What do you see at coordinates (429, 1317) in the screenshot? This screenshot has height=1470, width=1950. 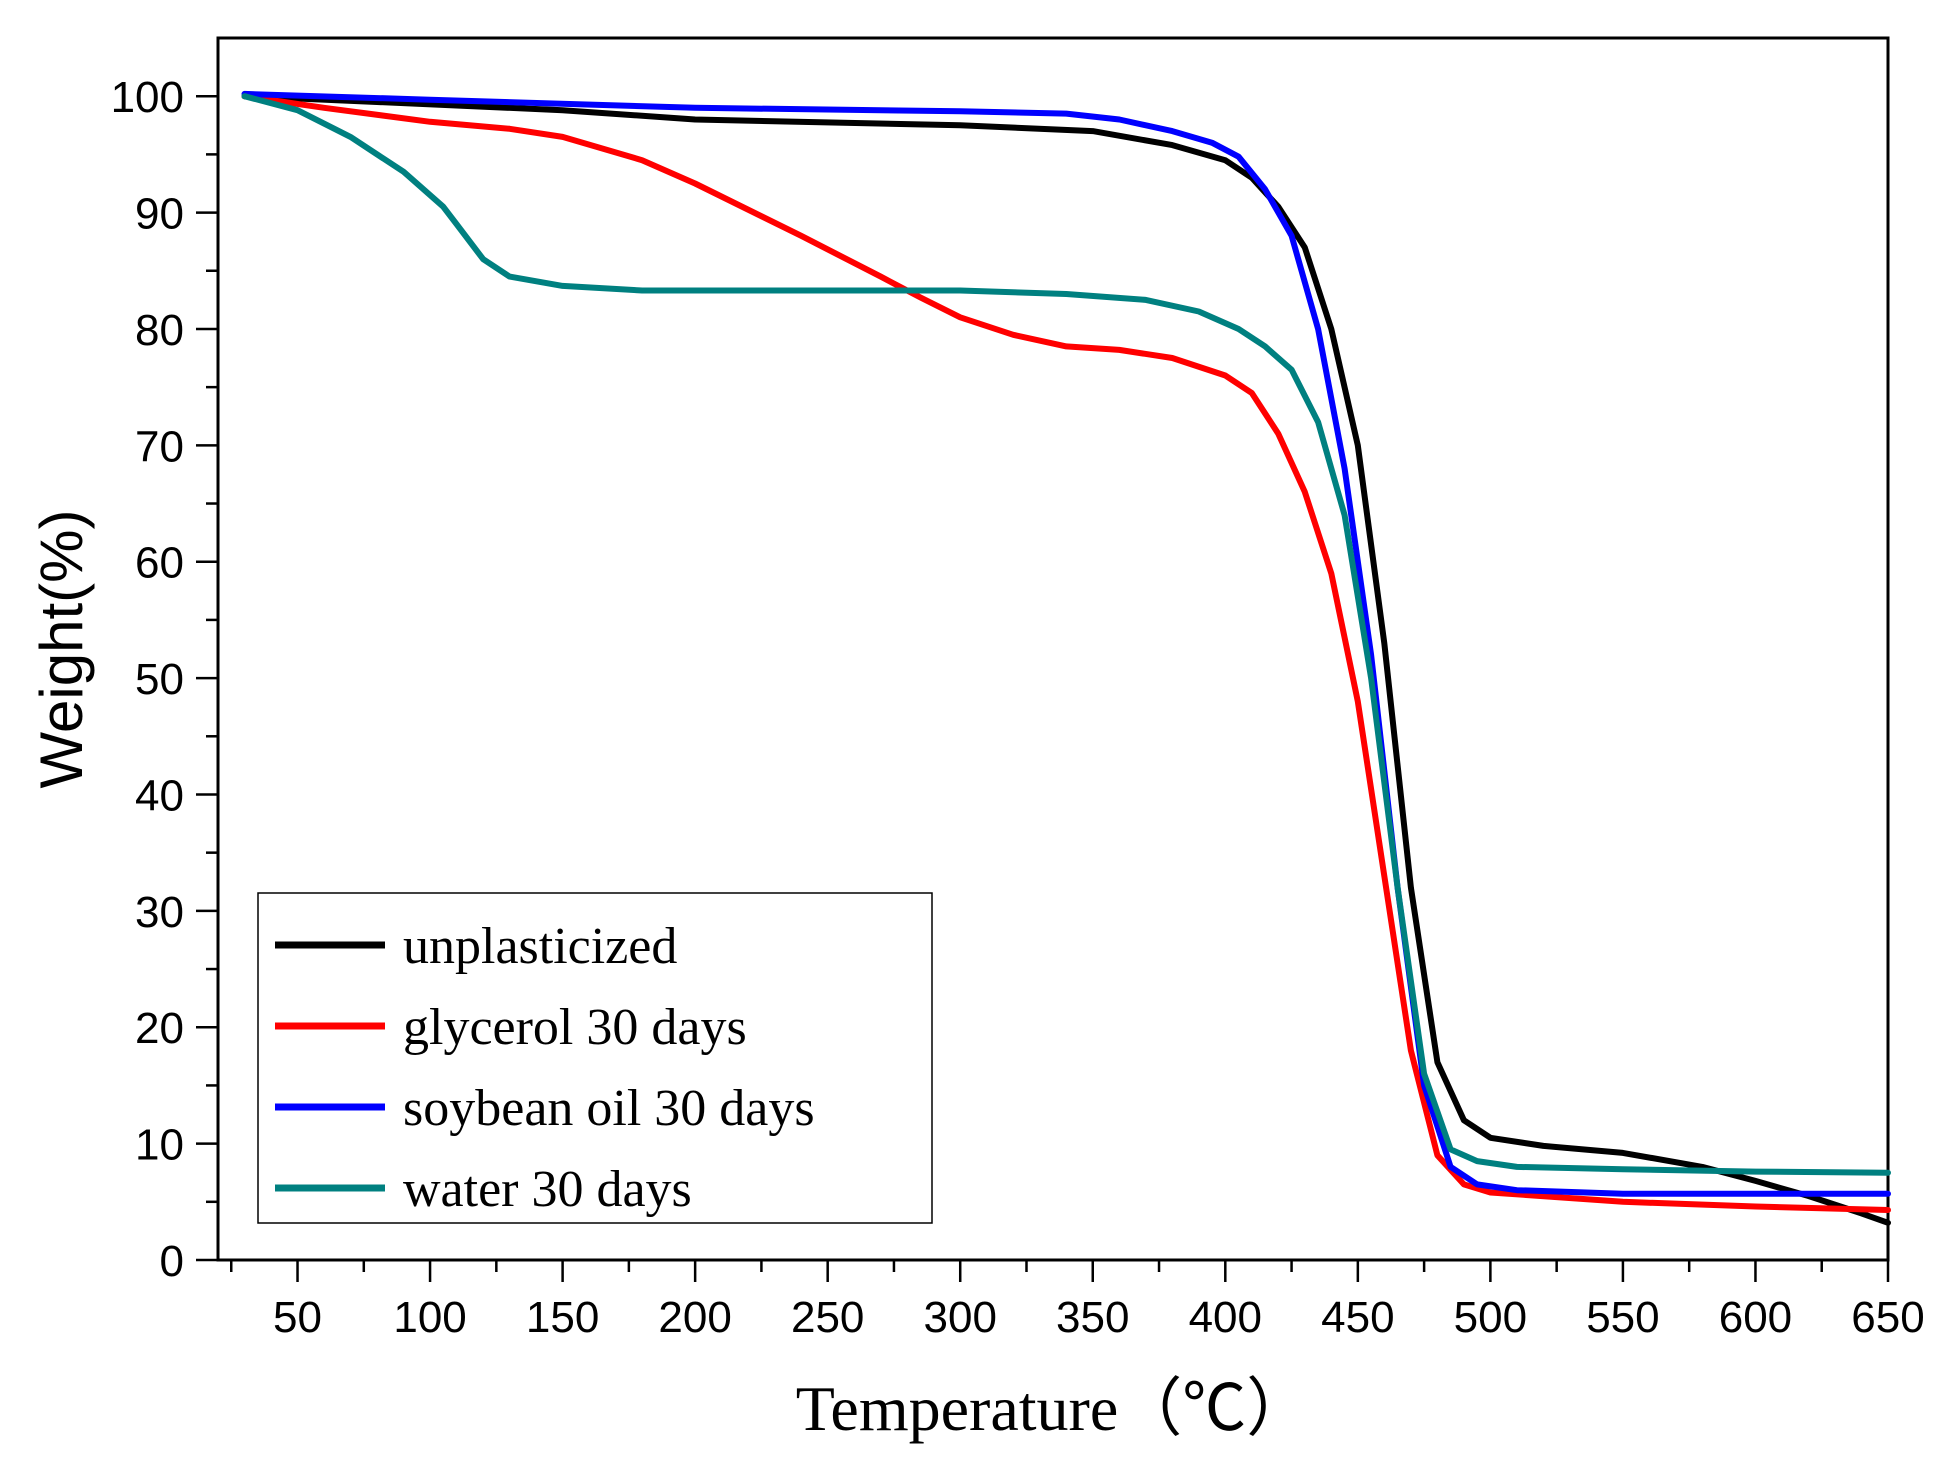 I see `x-tick-label: 100` at bounding box center [429, 1317].